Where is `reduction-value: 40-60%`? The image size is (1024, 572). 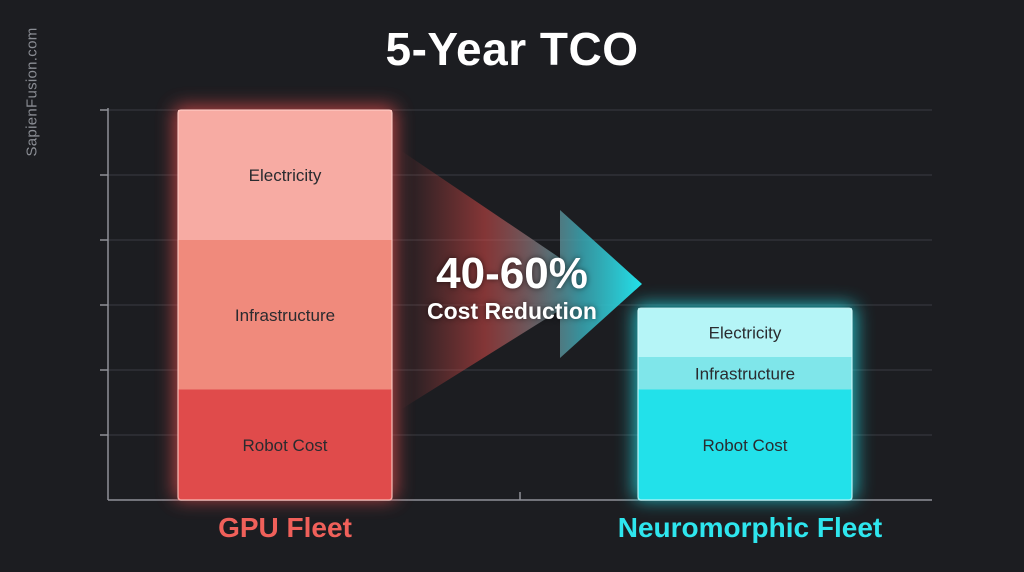
reduction-value: 40-60% is located at coordinates (512, 273).